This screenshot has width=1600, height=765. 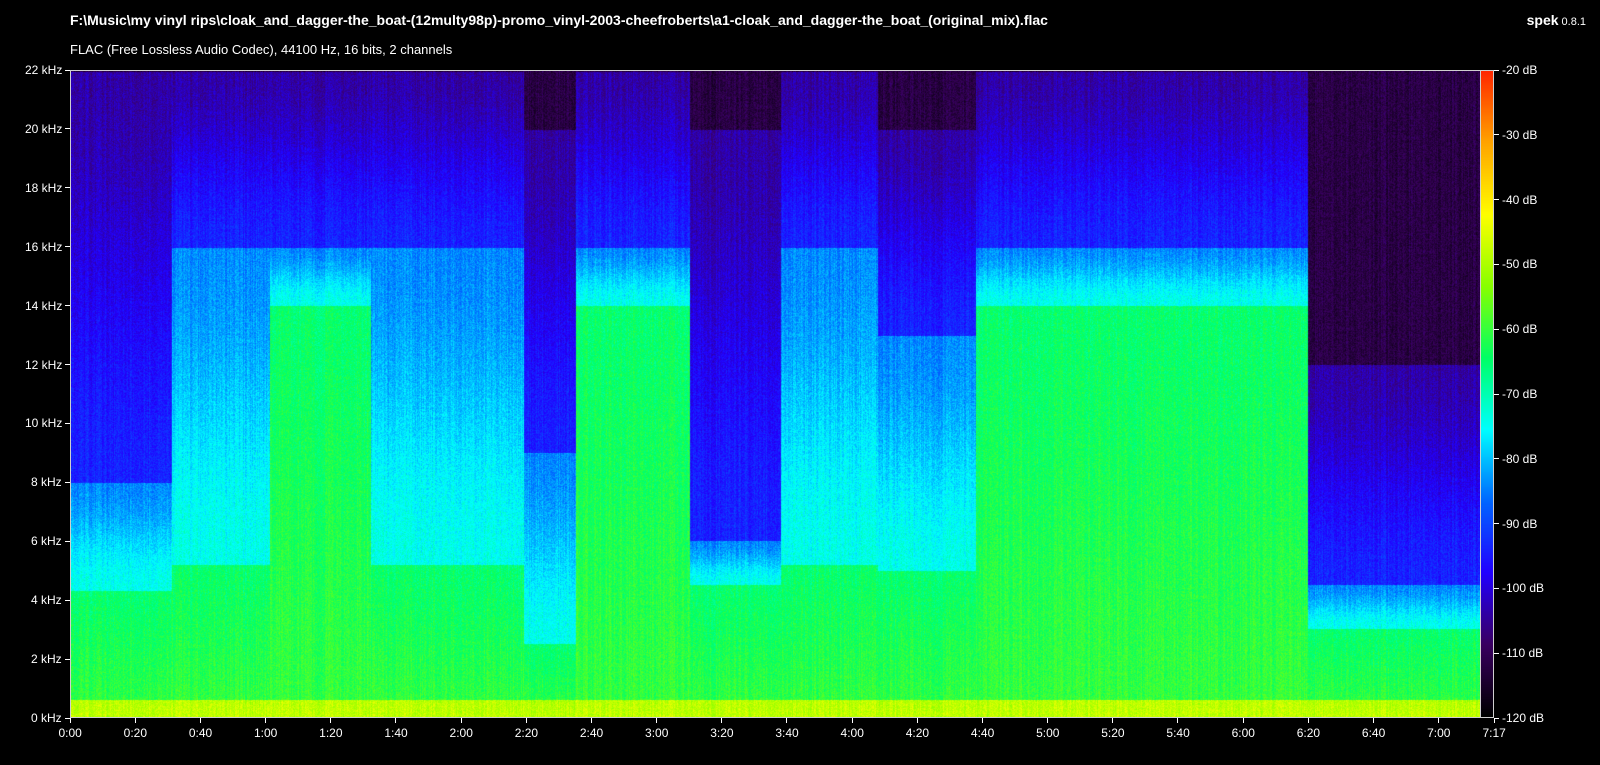 I want to click on x-tick-label: 6:00, so click(x=1243, y=733).